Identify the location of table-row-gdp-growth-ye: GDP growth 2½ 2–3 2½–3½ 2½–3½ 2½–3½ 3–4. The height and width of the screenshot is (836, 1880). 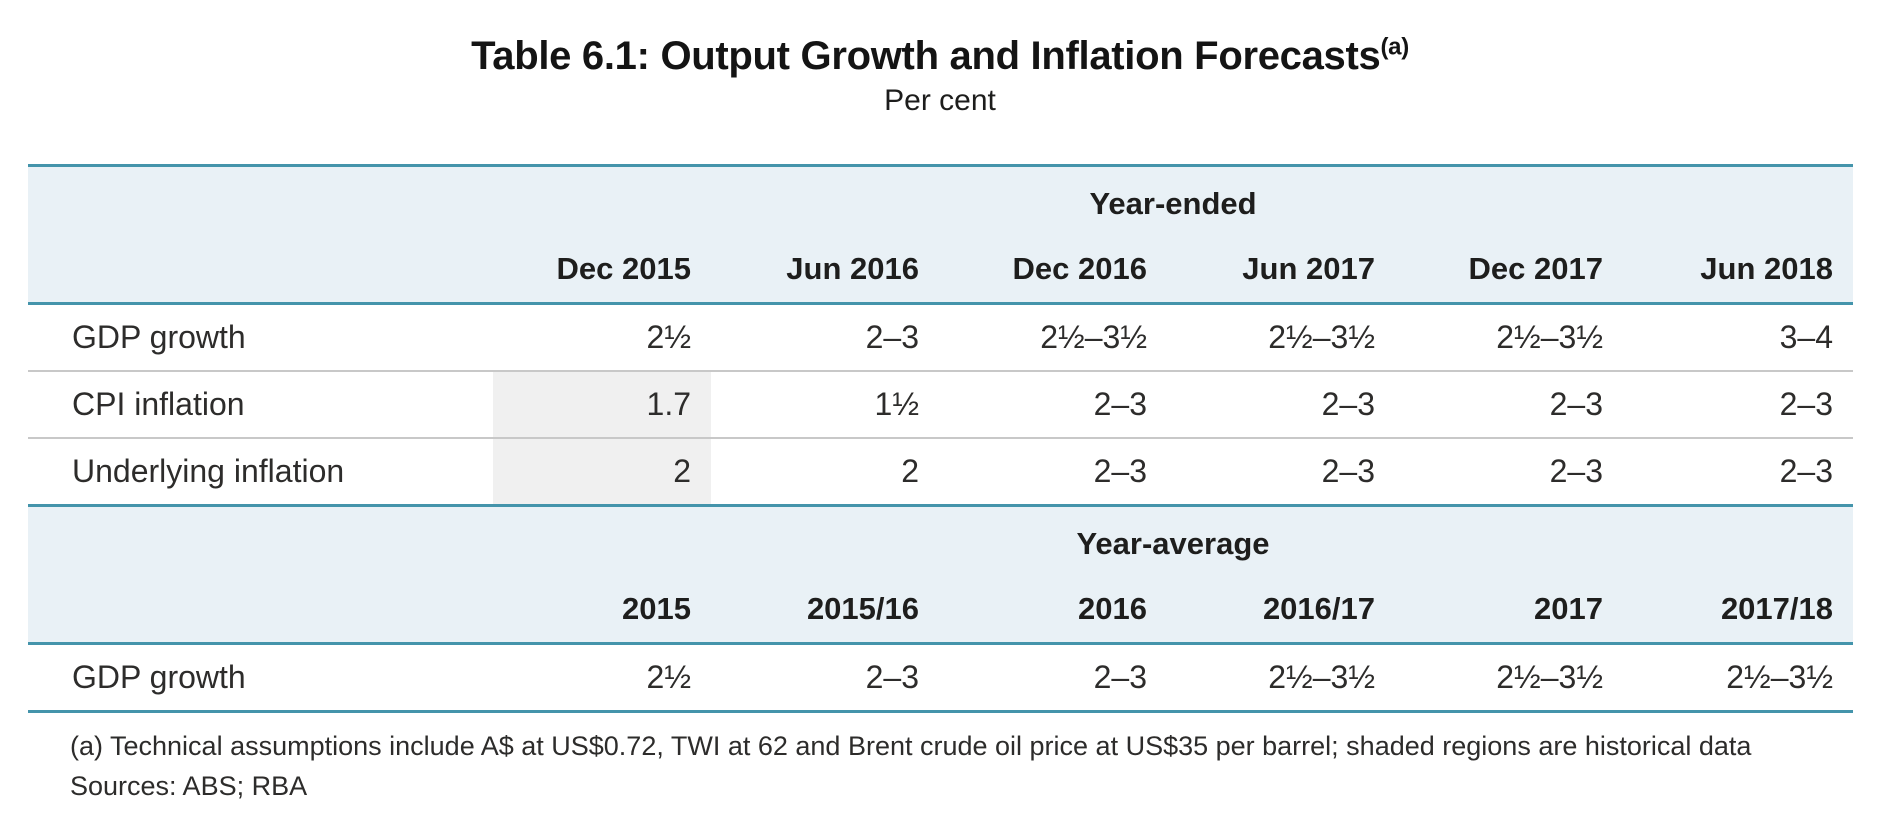
(940, 337).